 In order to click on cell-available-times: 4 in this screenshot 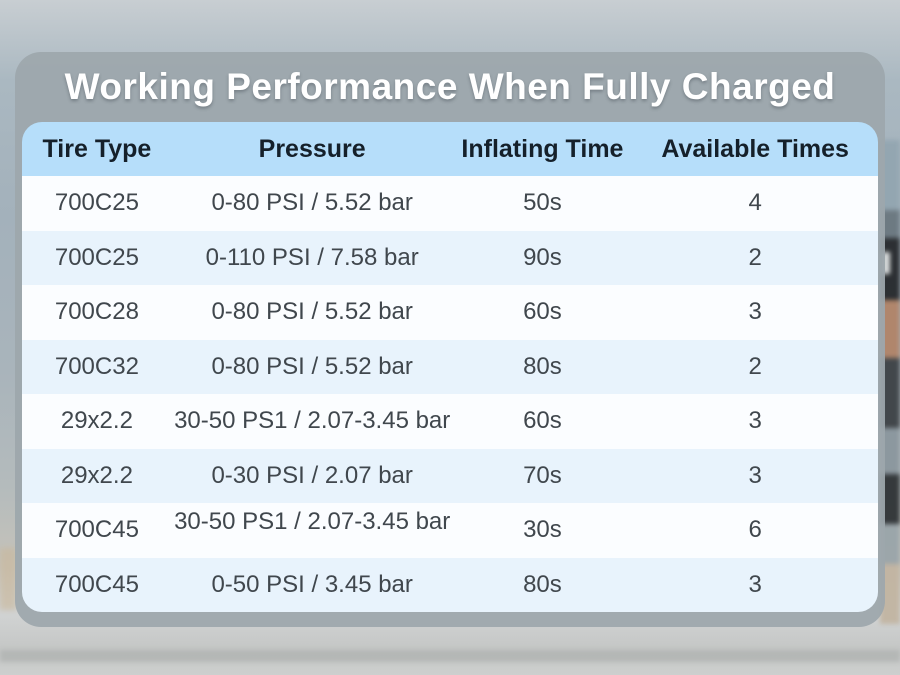, I will do `click(755, 203)`.